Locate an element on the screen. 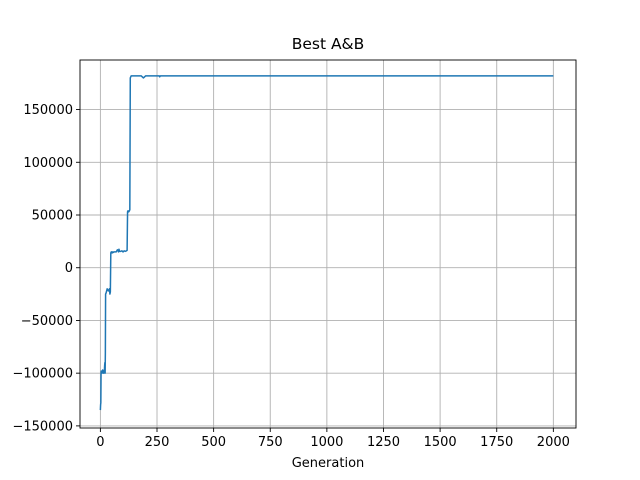  y-tick-label: 50000 is located at coordinates (52, 216).